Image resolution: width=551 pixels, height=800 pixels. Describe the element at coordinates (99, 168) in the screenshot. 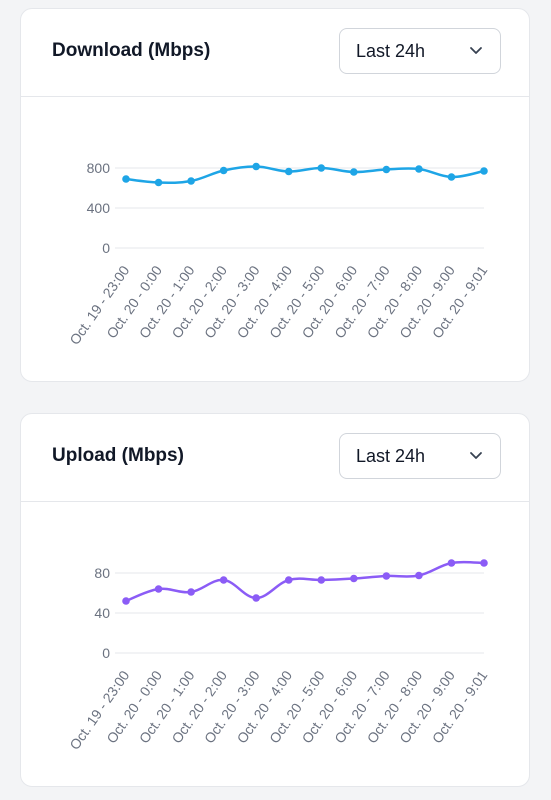

I see `y-tick-label: 800` at that location.